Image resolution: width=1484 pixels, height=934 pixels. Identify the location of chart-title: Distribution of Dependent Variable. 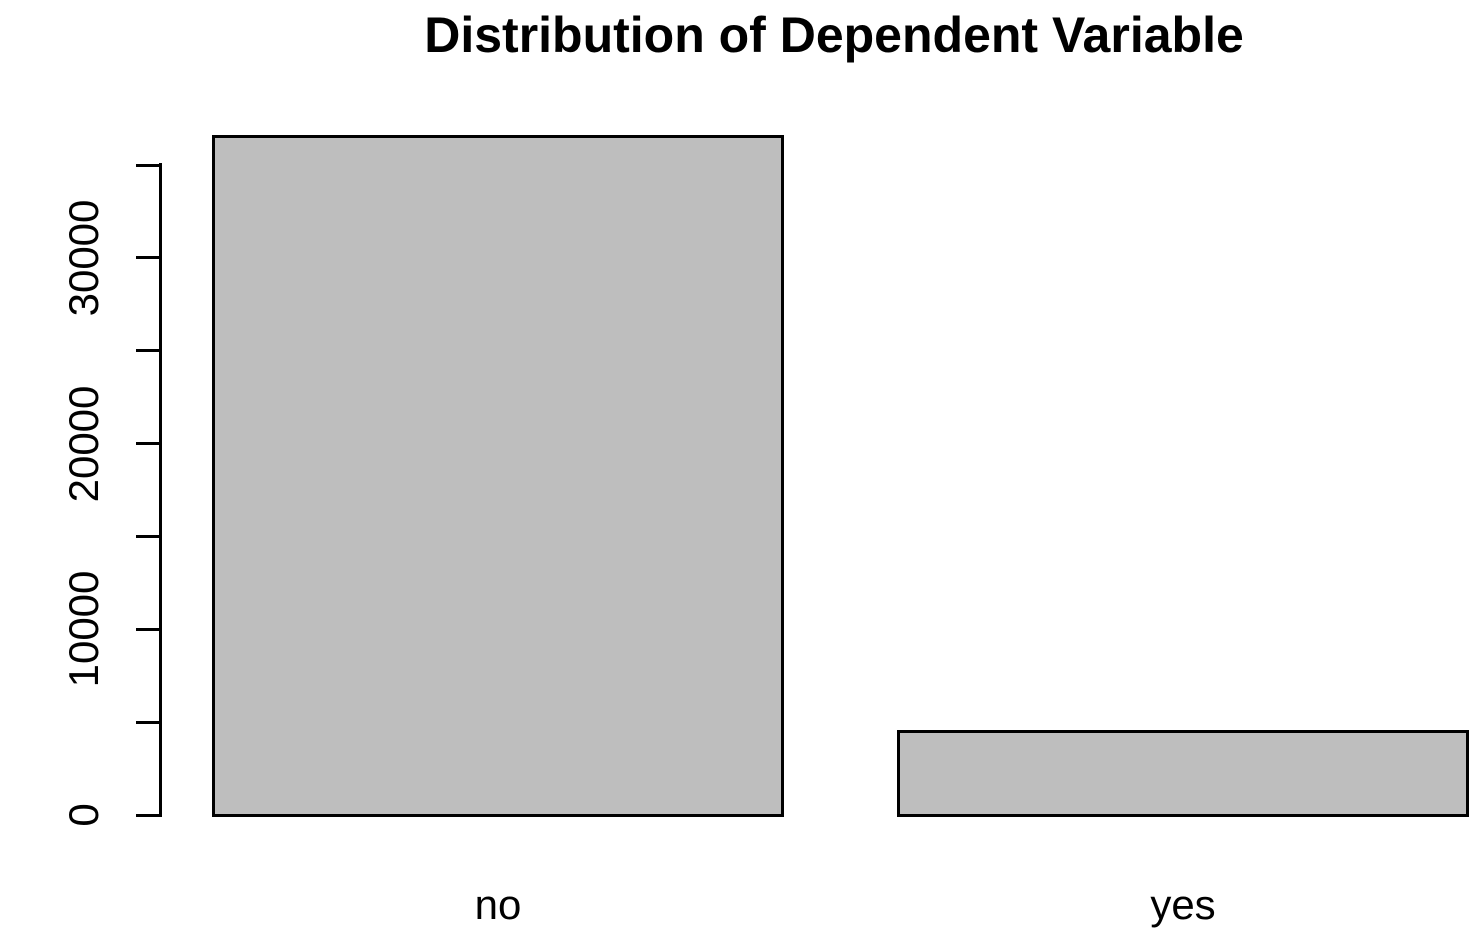
(834, 35).